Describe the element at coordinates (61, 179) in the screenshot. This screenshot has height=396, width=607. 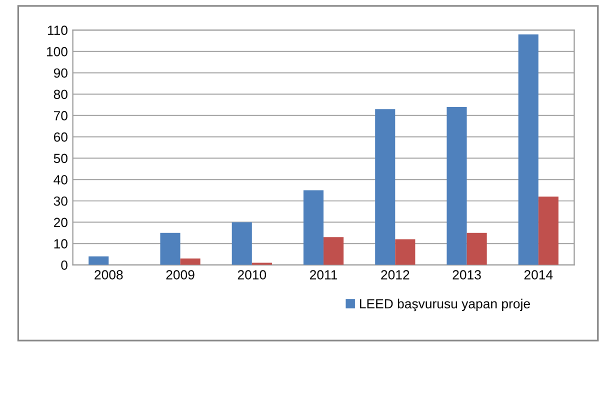
I see `y-tick-label: 40` at that location.